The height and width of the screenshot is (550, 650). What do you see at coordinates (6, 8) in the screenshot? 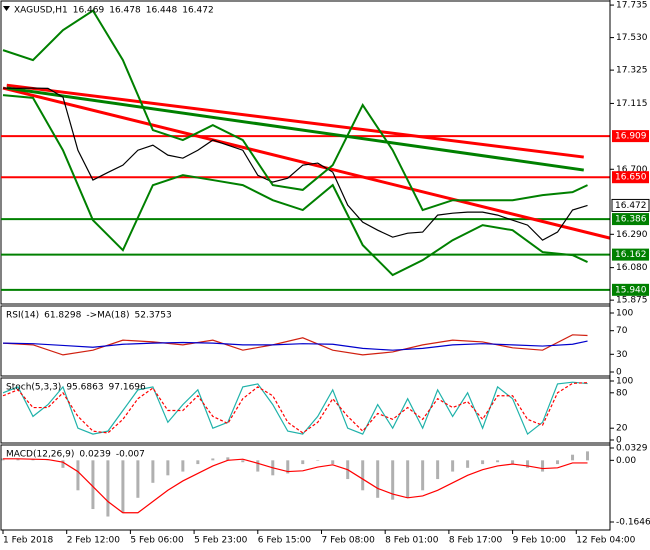
I see `symbol-icon` at bounding box center [6, 8].